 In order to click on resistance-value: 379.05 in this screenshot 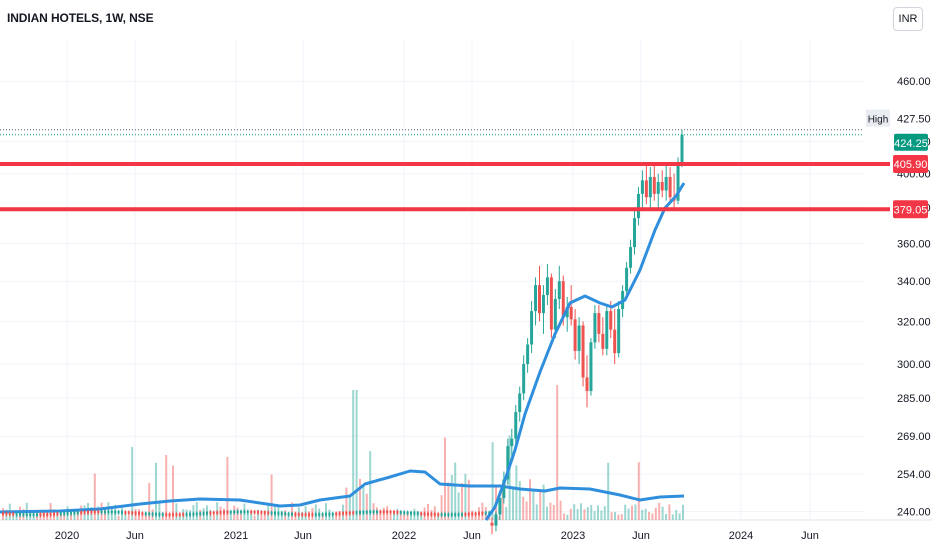, I will do `click(911, 210)`.